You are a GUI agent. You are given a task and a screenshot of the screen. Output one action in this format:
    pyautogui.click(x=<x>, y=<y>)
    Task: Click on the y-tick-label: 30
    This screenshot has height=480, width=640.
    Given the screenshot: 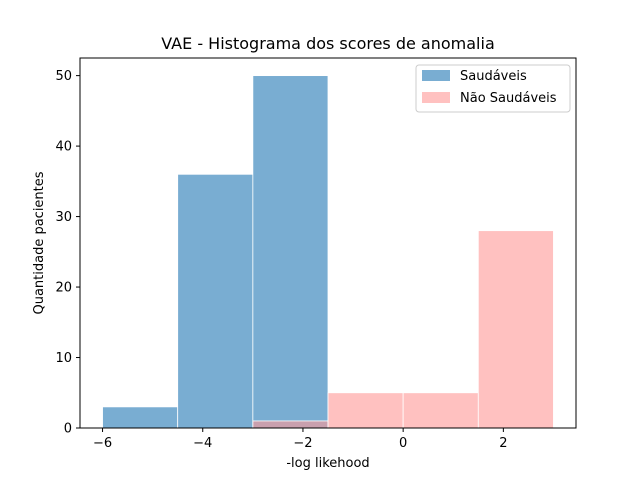 What is the action you would take?
    pyautogui.click(x=63, y=217)
    